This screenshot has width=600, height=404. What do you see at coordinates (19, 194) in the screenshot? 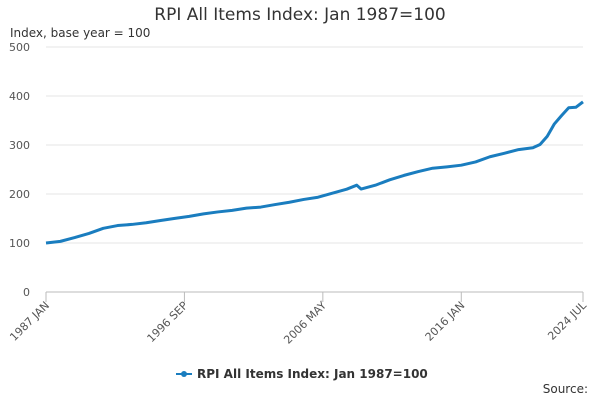
I see `y-tick-label: 200` at bounding box center [19, 194].